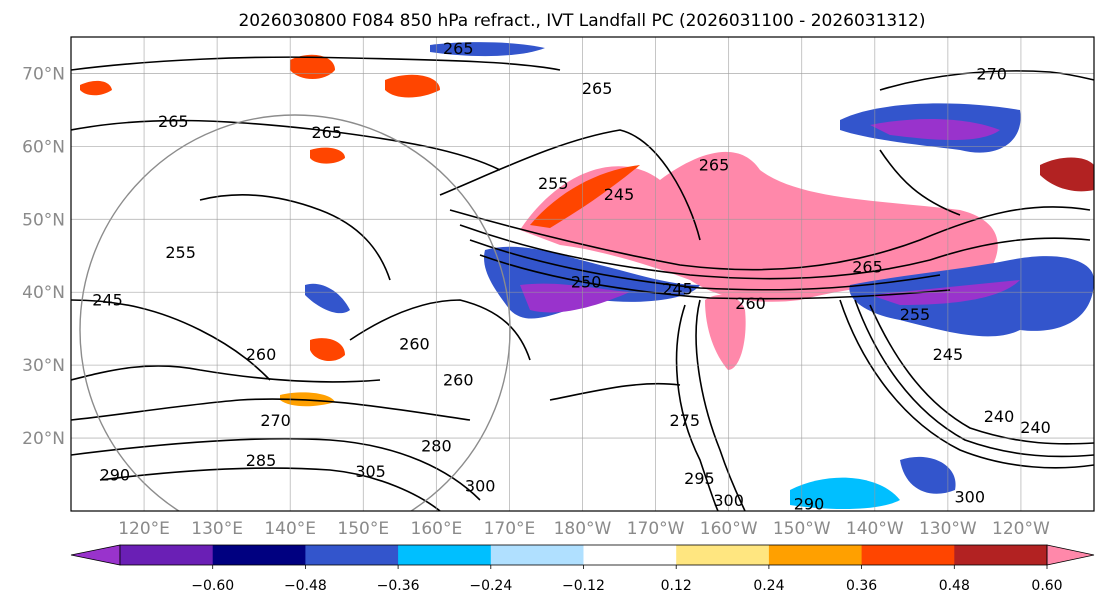  Describe the element at coordinates (217, 529) in the screenshot. I see `longitude-label: 130°E` at that location.